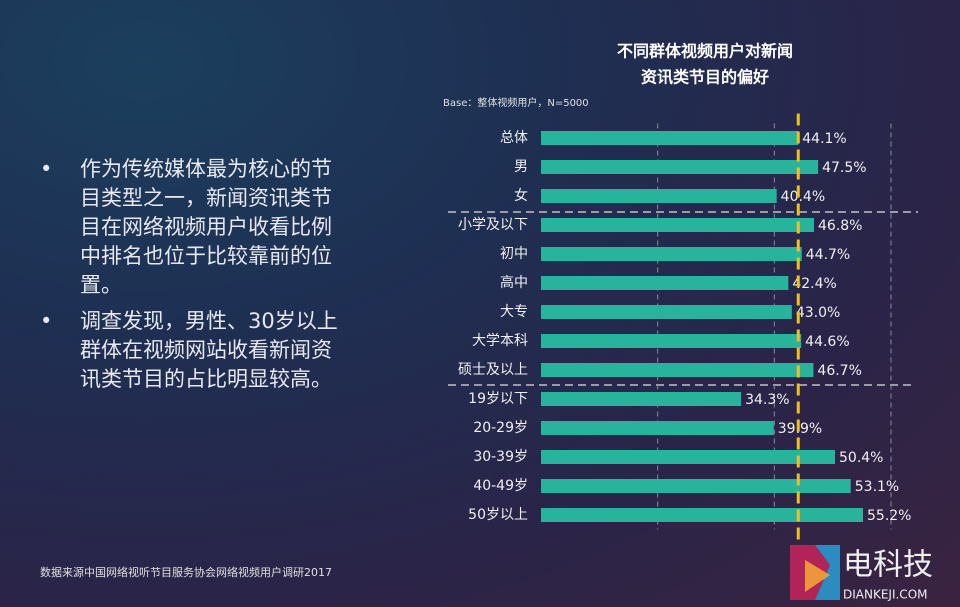 This screenshot has width=960, height=607. I want to click on y-tick-label: 50岁以上, so click(498, 515).